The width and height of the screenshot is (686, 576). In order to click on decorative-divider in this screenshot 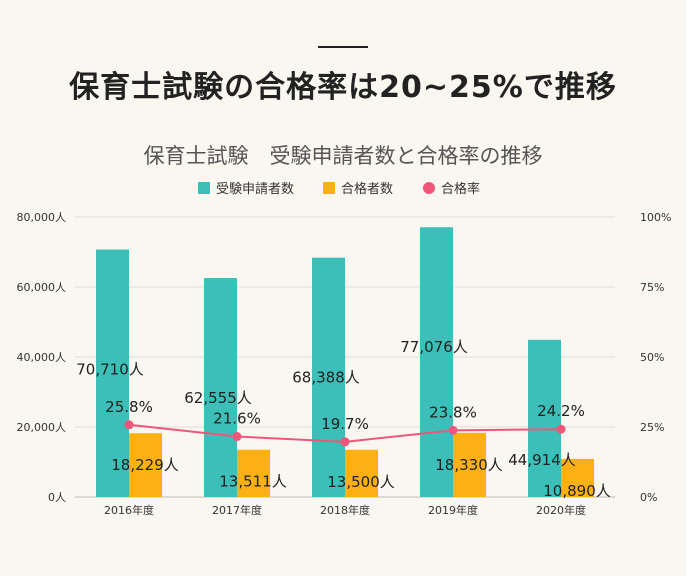, I will do `click(343, 47)`.